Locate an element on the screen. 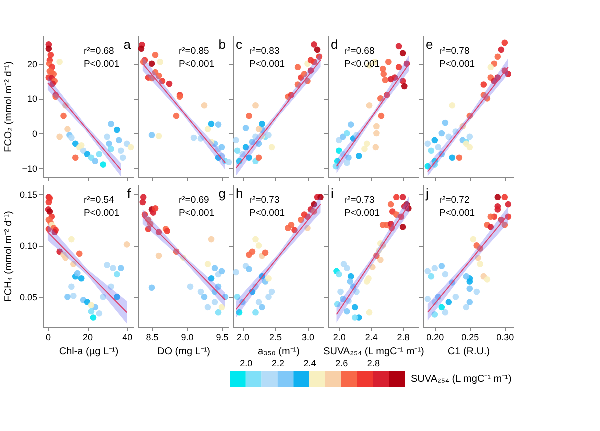  annotation: f is located at coordinates (129, 193).